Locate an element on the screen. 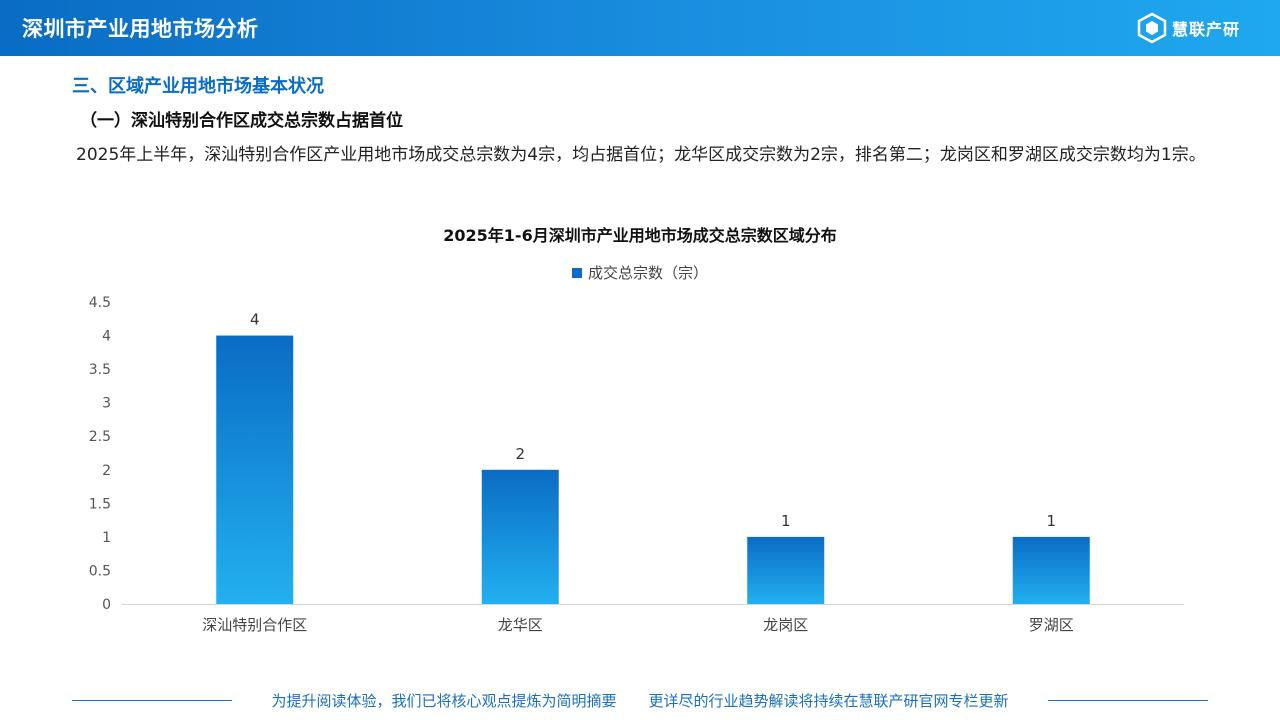  footer-rule-left is located at coordinates (152, 700).